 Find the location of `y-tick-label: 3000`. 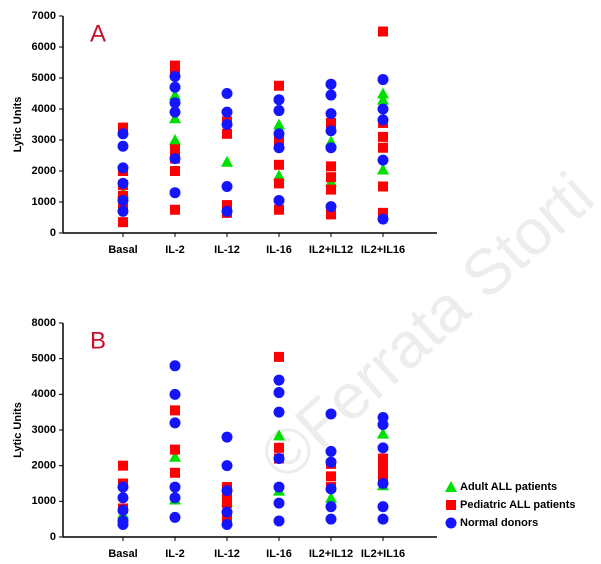

y-tick-label: 3000 is located at coordinates (44, 430).